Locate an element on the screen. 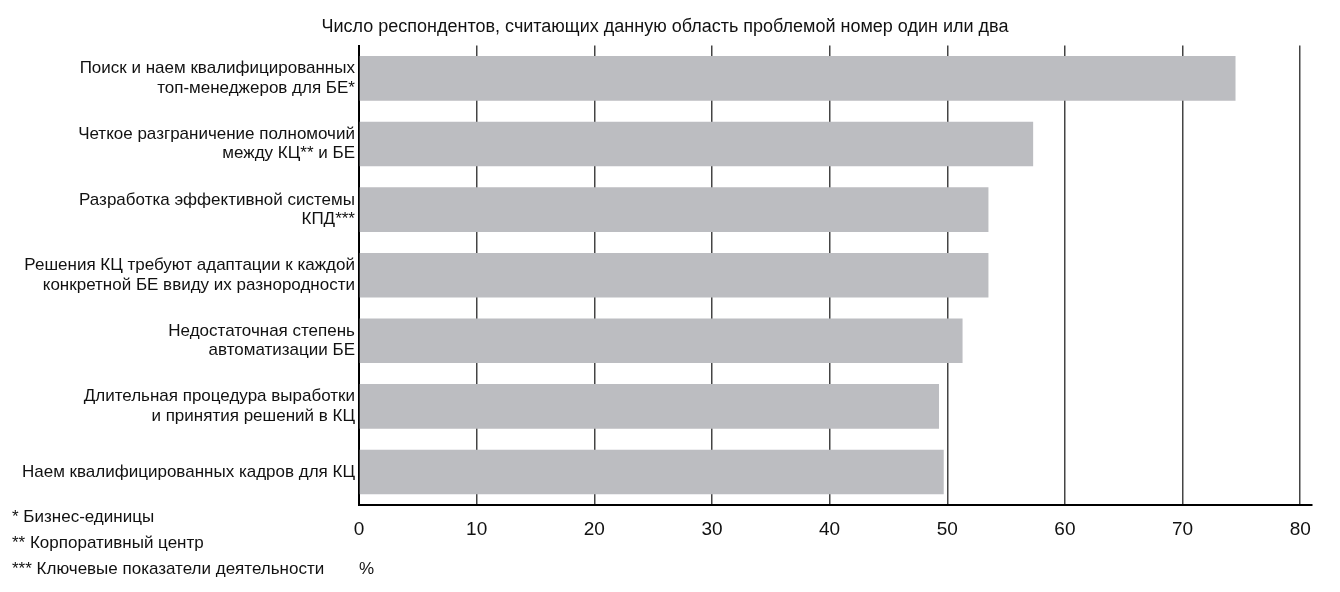  x-tick-label: 50 is located at coordinates (947, 529).